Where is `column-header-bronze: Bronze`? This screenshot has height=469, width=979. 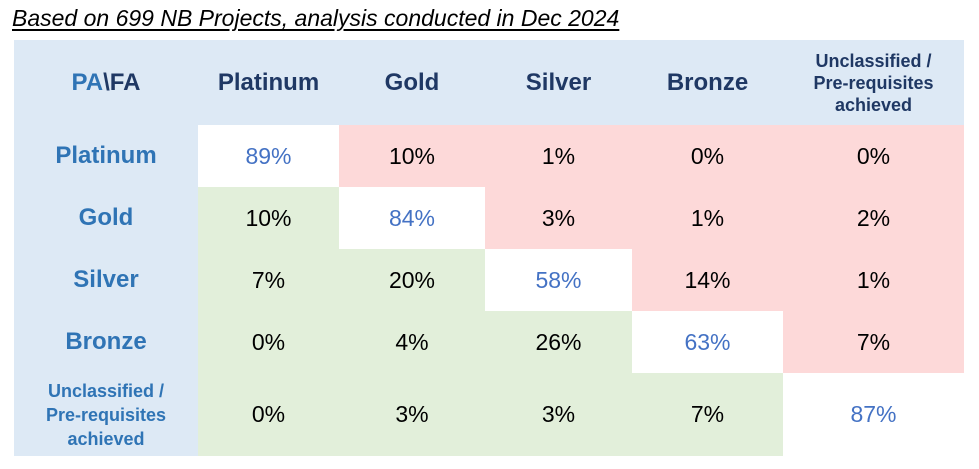
column-header-bronze: Bronze is located at coordinates (707, 82).